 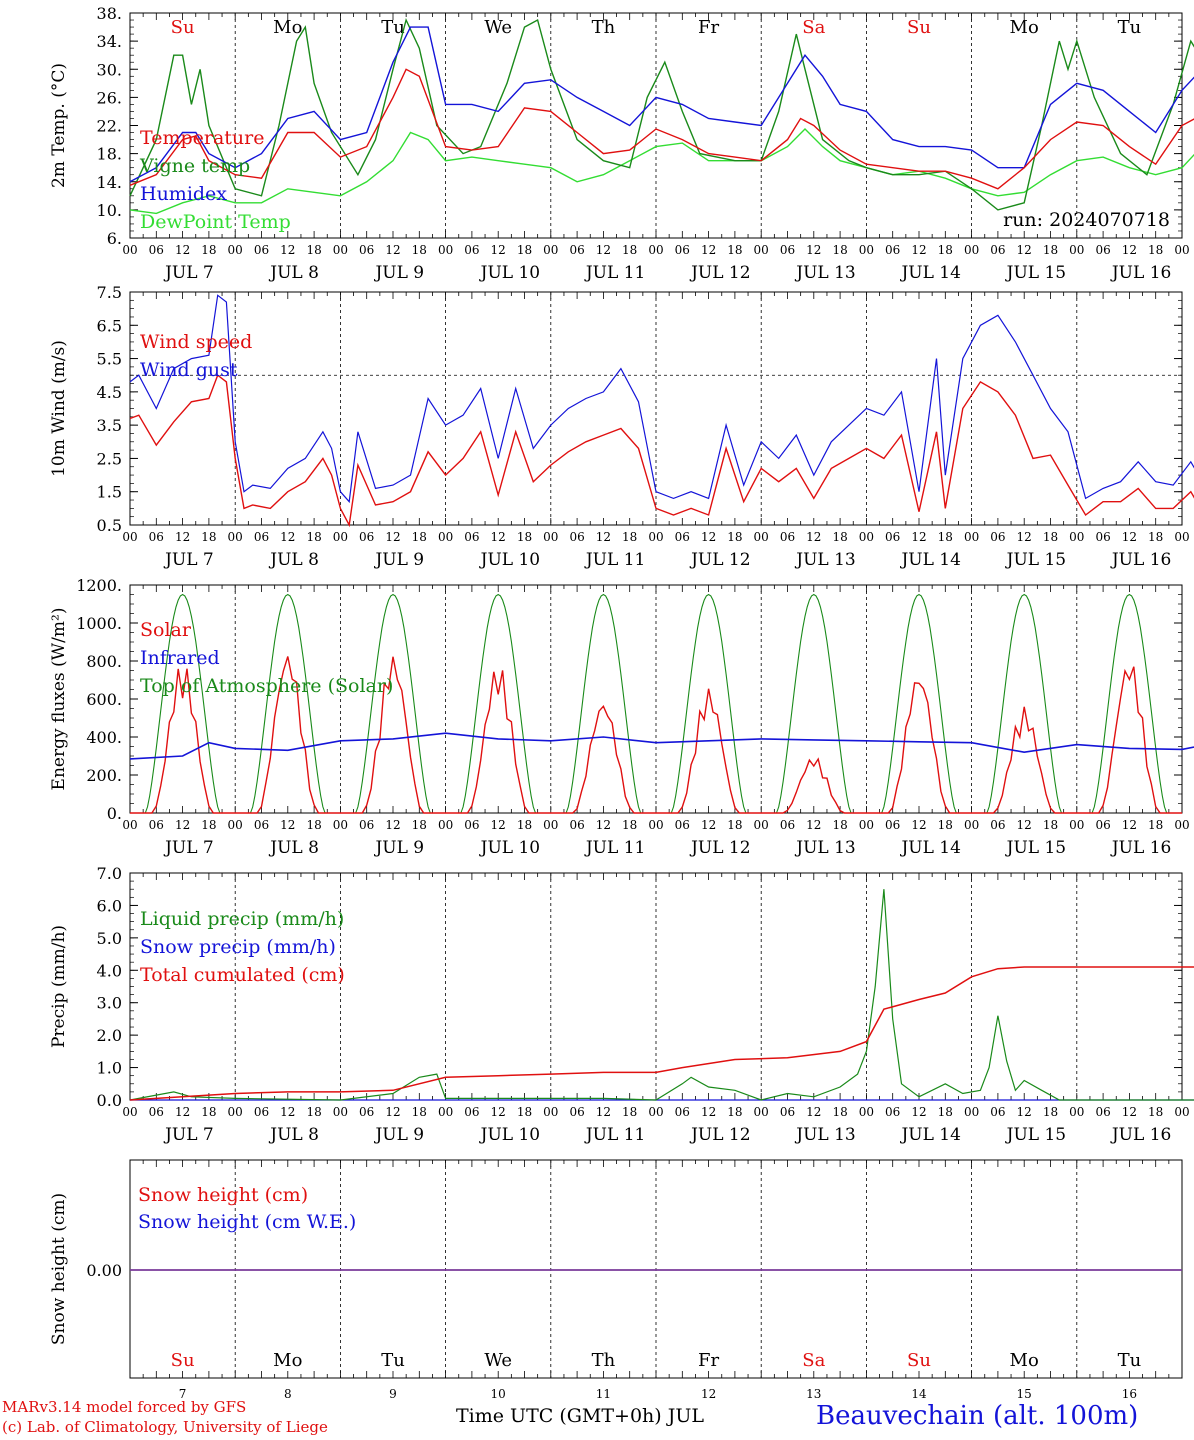 I want to click on temp-date-label: JUL 15, so click(x=1035, y=273).